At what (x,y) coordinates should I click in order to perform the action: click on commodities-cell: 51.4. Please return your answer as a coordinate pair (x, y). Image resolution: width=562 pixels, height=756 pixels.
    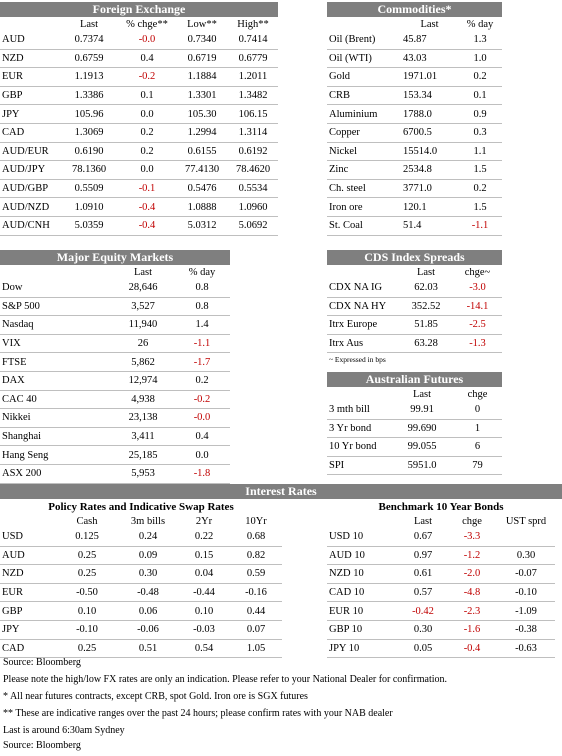
    Looking at the image, I should click on (429, 226).